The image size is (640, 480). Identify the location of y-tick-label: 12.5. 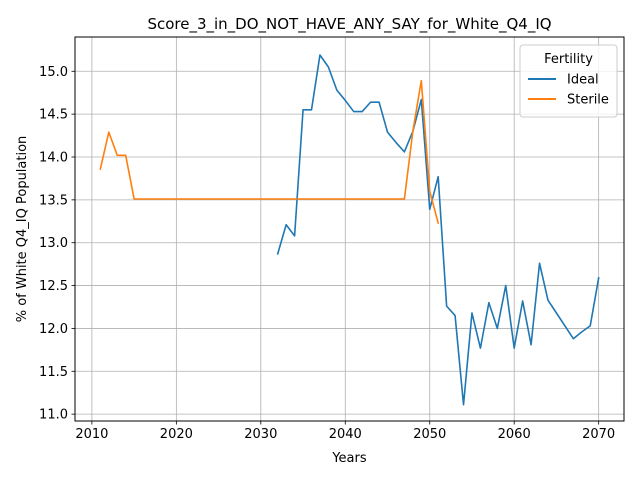
(53, 286).